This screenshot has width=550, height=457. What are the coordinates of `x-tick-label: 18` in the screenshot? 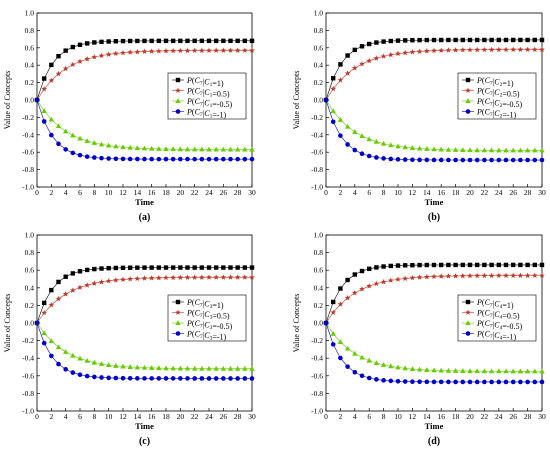 It's located at (456, 416).